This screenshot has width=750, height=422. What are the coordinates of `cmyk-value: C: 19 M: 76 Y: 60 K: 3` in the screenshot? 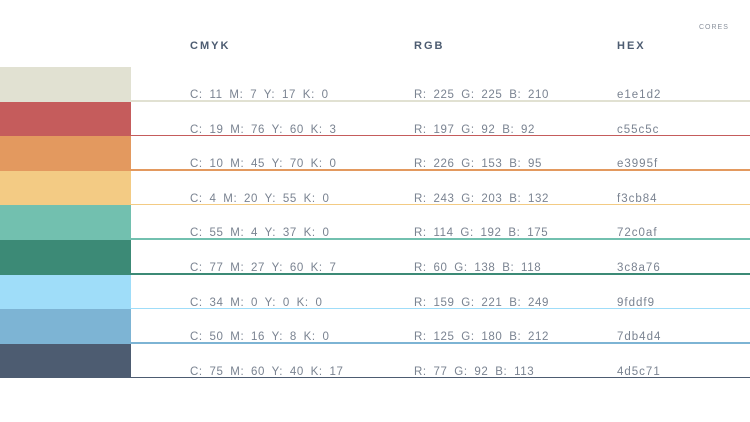 It's located at (263, 129).